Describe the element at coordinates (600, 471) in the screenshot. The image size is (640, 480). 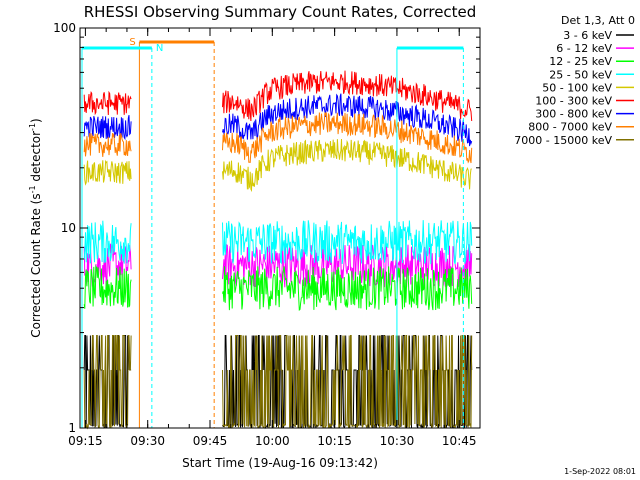
I see `footer-stamp: 1-Sep-2022 08:01` at that location.